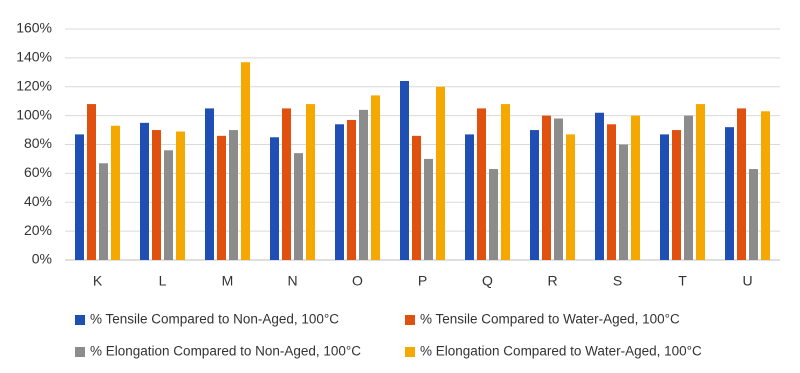 This screenshot has height=373, width=800. I want to click on x-tick-label: U, so click(747, 281).